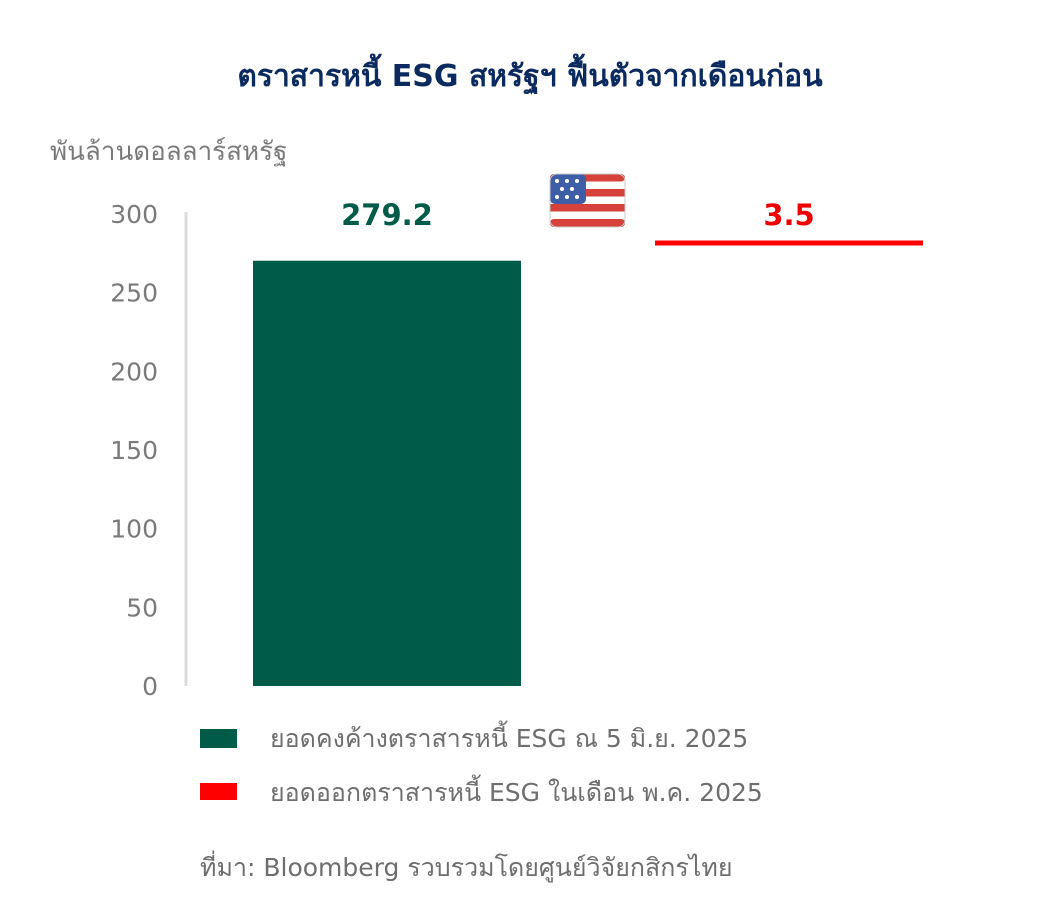 Image resolution: width=1053 pixels, height=919 pixels. I want to click on bar-value-labels: 279.2 3.5, so click(578, 215).